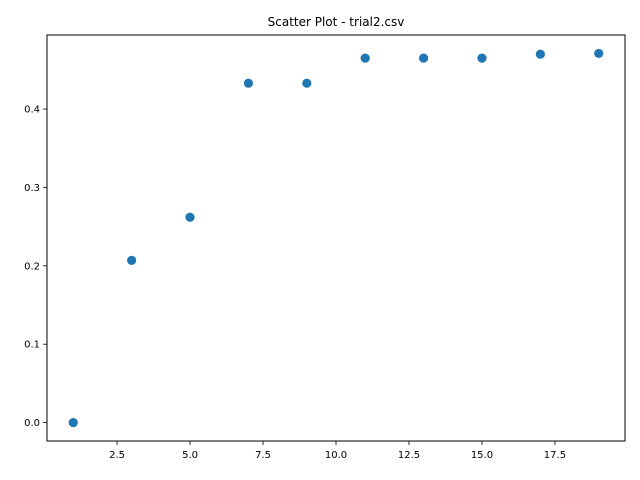 The width and height of the screenshot is (640, 480). I want to click on x-axis-ticks: 2.5 5.0 7.5 10.0 12.5 15.0 17.5, so click(337, 451).